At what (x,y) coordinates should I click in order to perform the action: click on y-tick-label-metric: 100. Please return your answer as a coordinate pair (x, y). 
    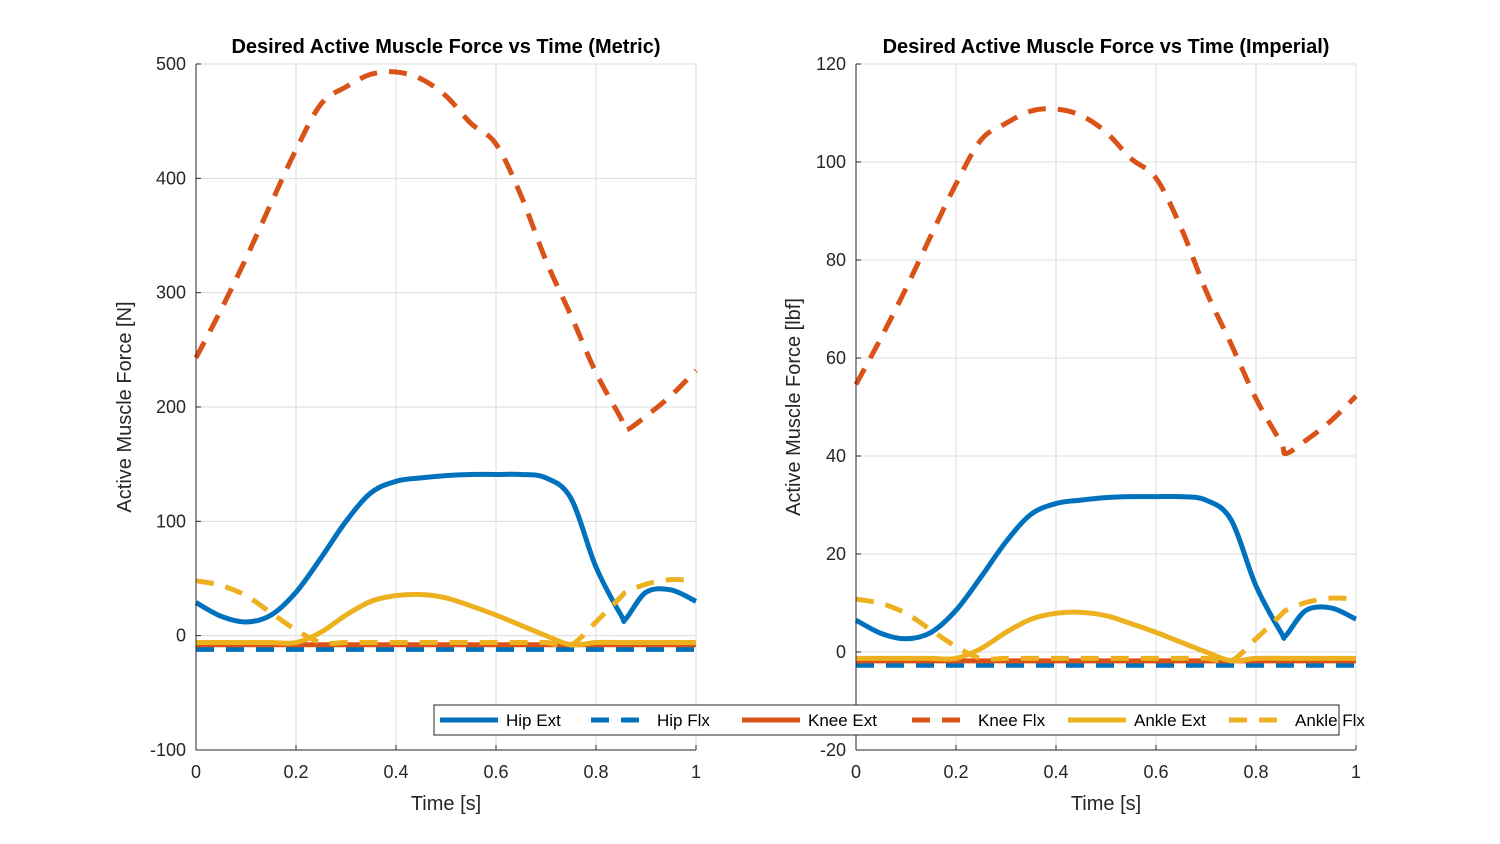
    Looking at the image, I should click on (171, 521).